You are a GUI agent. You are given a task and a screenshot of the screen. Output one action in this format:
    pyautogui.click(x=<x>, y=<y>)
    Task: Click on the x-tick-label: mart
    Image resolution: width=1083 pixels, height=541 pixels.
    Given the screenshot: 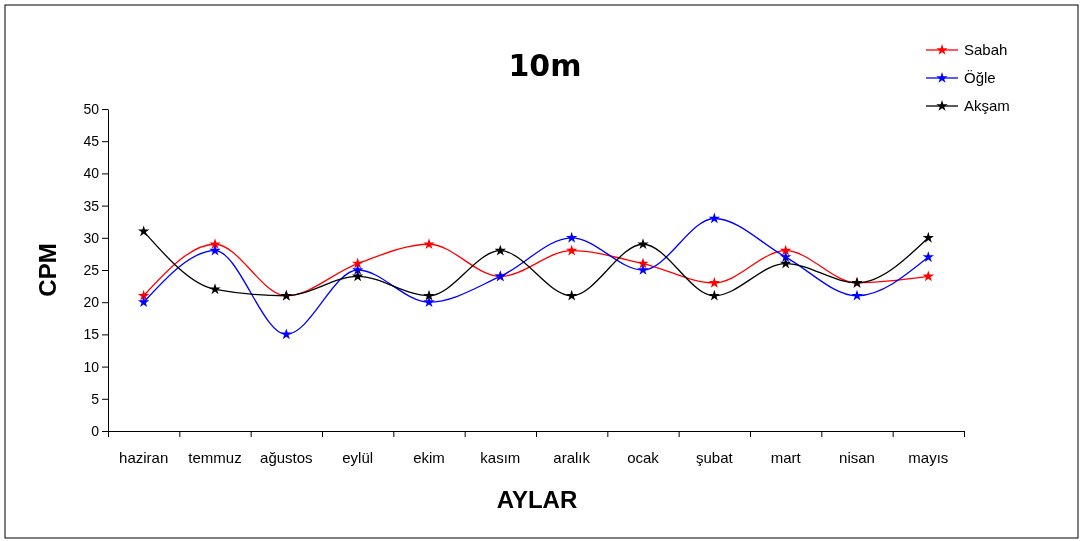 What is the action you would take?
    pyautogui.click(x=786, y=457)
    